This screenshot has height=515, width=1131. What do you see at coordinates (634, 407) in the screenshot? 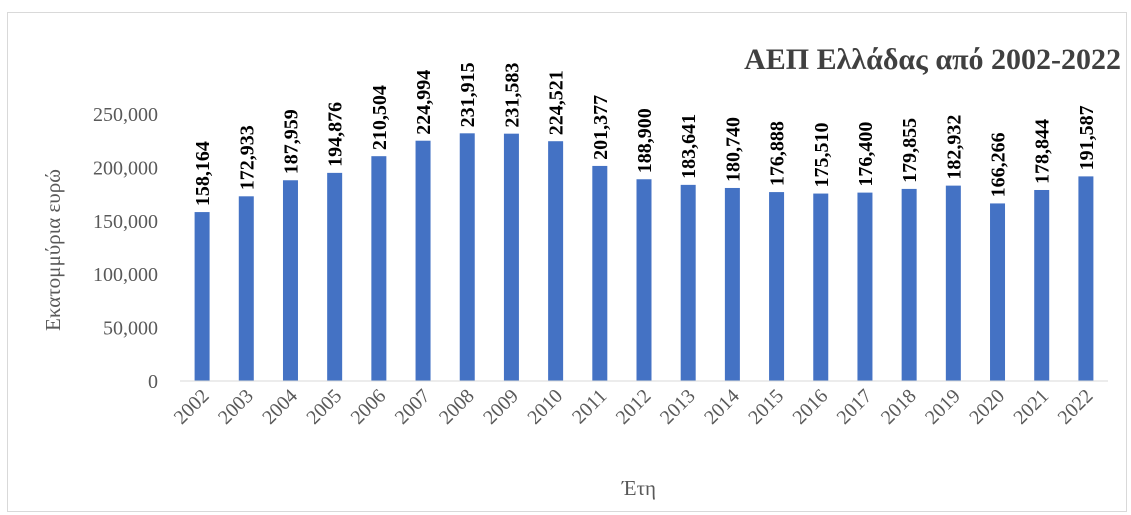
I see `x-tick-label: 2012` at bounding box center [634, 407].